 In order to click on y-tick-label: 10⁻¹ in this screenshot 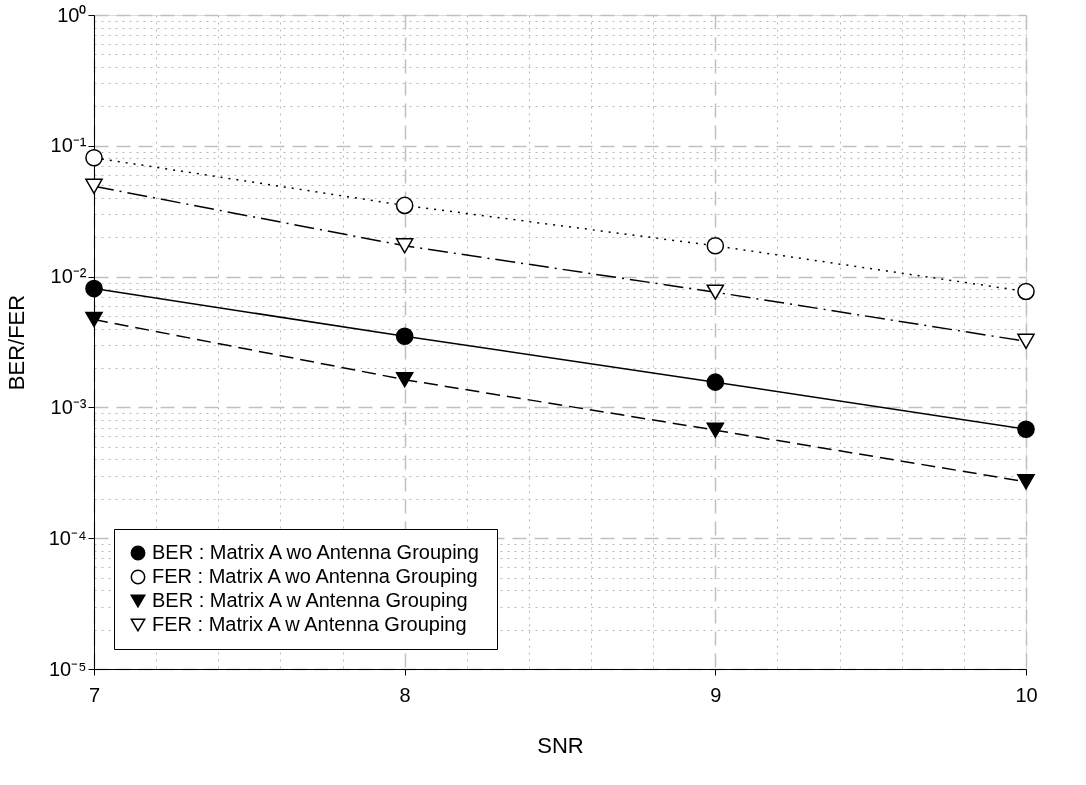, I will do `click(68, 145)`.